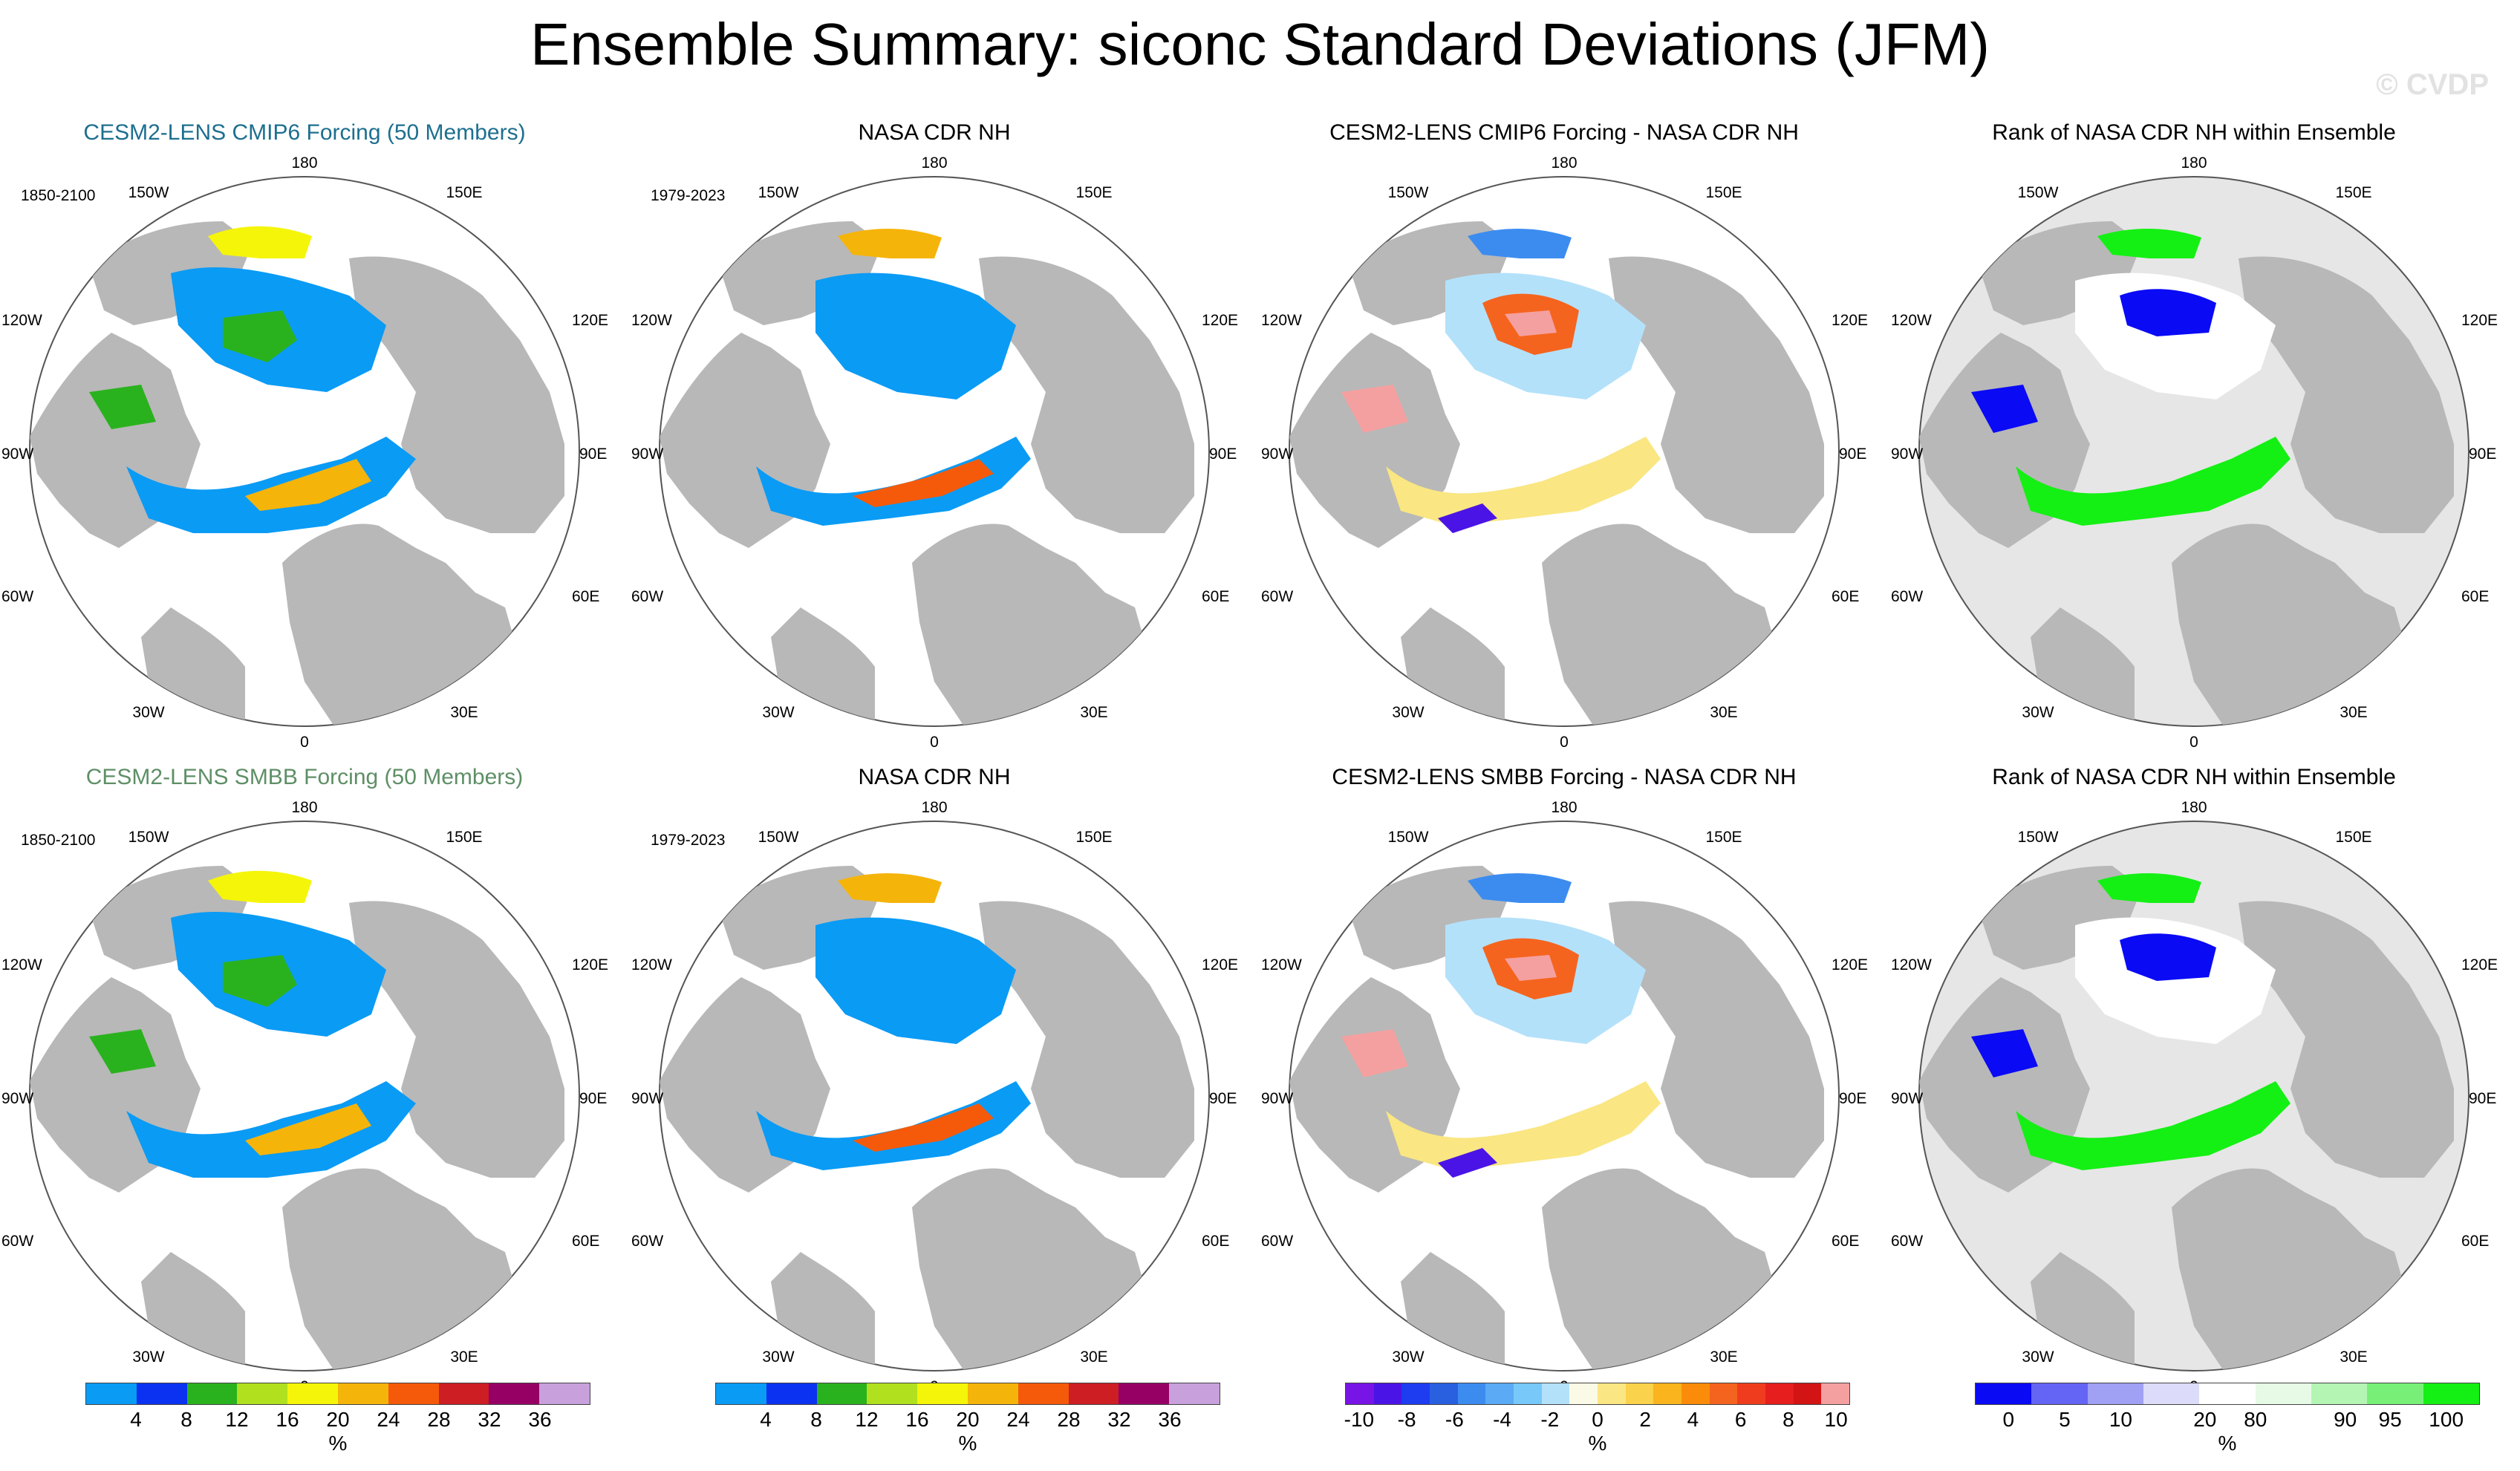 Image resolution: width=2520 pixels, height=1471 pixels. What do you see at coordinates (689, 195) in the screenshot?
I see `period-label: 1979-2023` at bounding box center [689, 195].